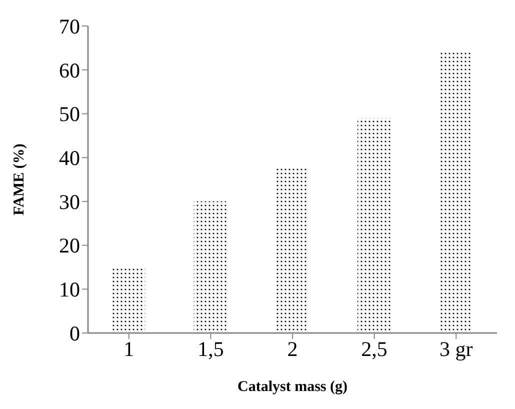 This screenshot has width=515, height=409. I want to click on x-tick-label: 2,5, so click(374, 348).